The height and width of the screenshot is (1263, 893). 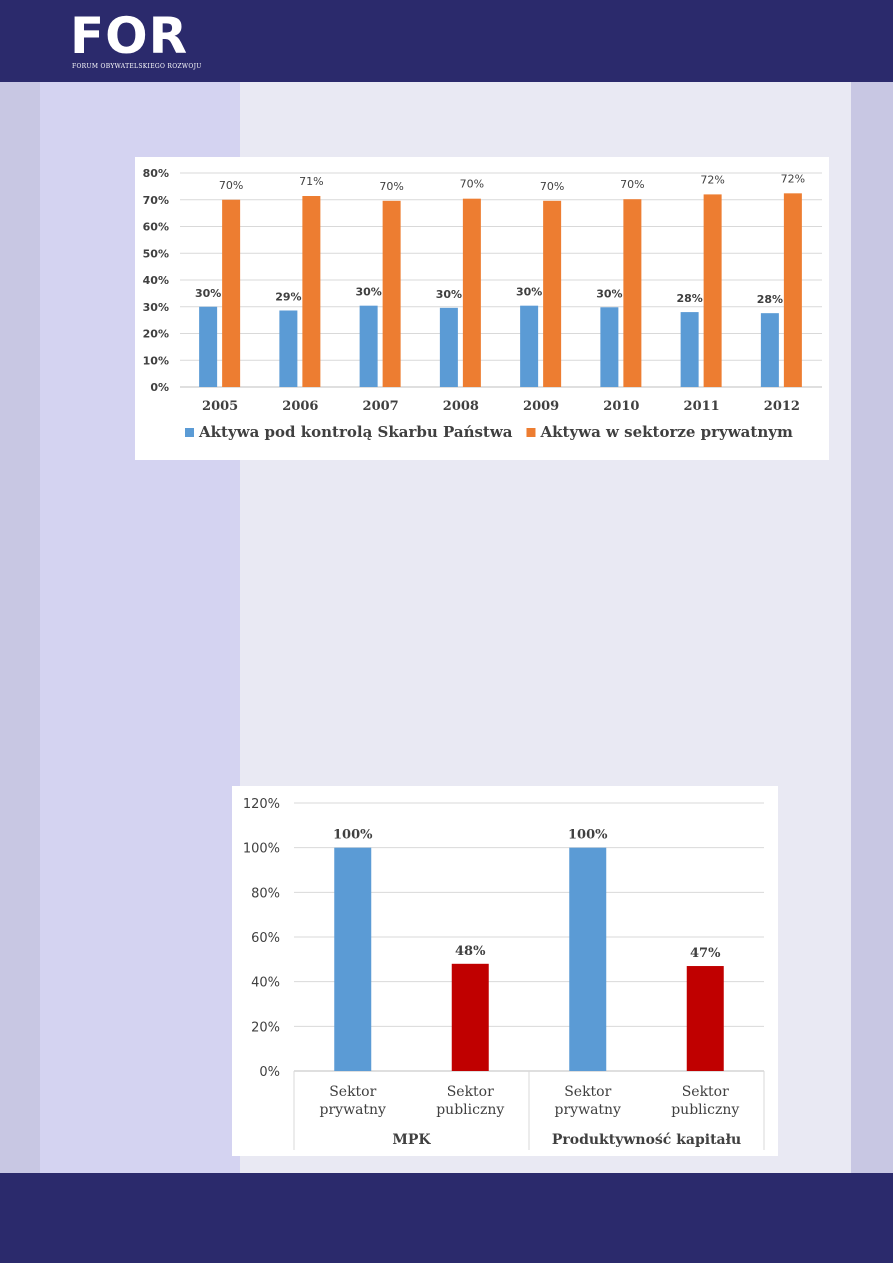 I want to click on x-tick-label: 2008, so click(x=461, y=406).